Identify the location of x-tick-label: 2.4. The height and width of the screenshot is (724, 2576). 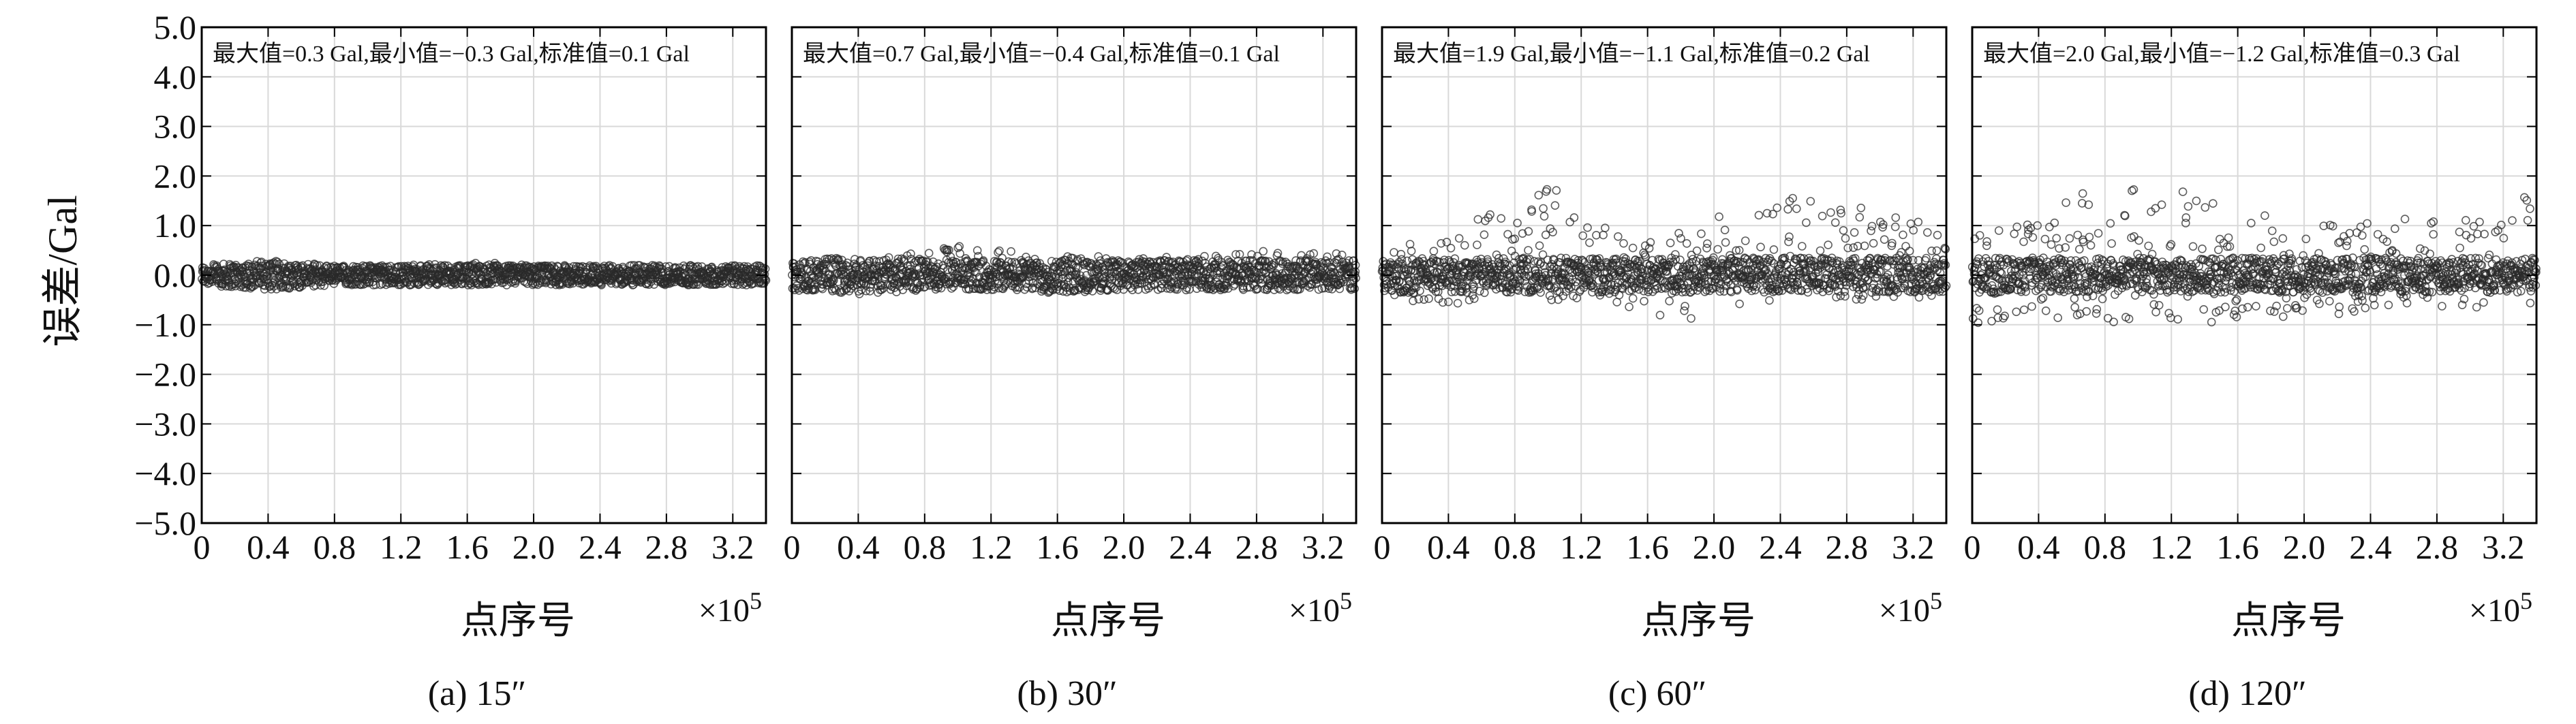
(600, 547).